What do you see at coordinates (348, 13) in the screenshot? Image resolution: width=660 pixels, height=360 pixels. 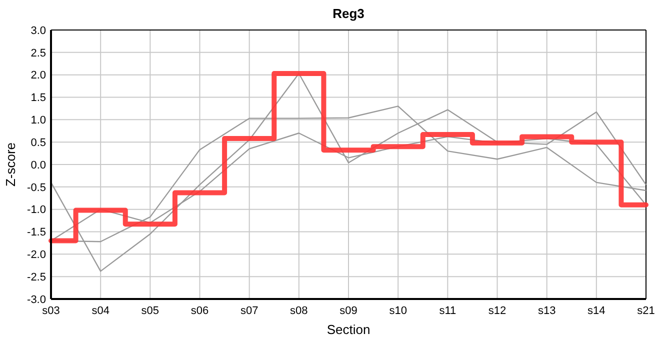 I see `chart-title: Reg3` at bounding box center [348, 13].